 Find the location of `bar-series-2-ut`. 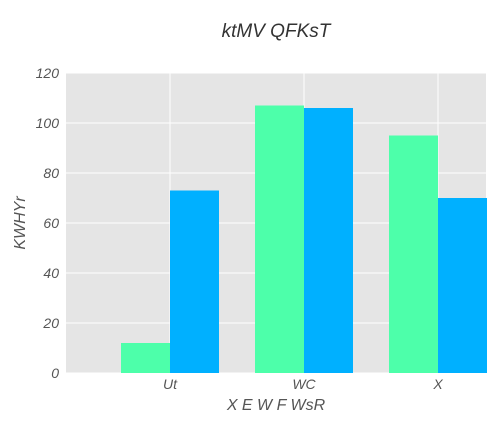

bar-series-2-ut is located at coordinates (194, 281).